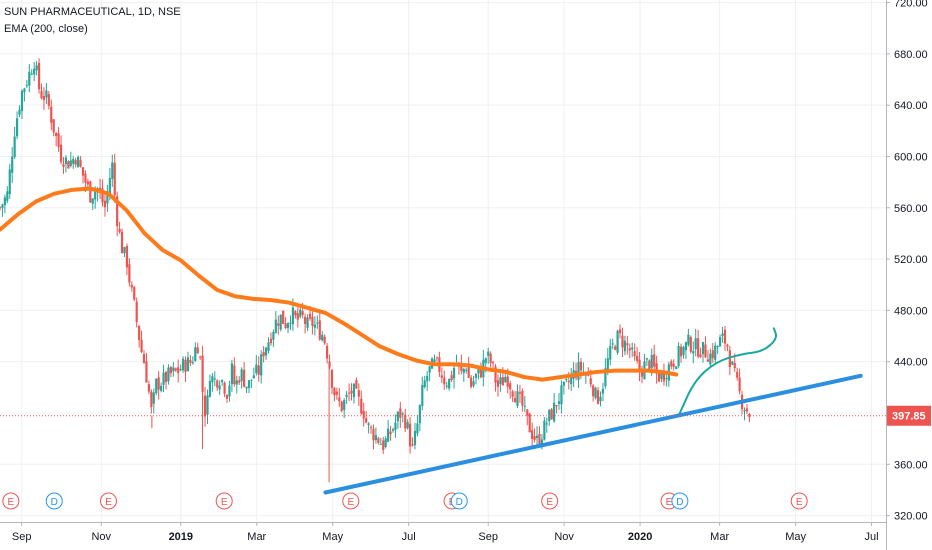 The image size is (932, 550). I want to click on support-trendline, so click(593, 434).